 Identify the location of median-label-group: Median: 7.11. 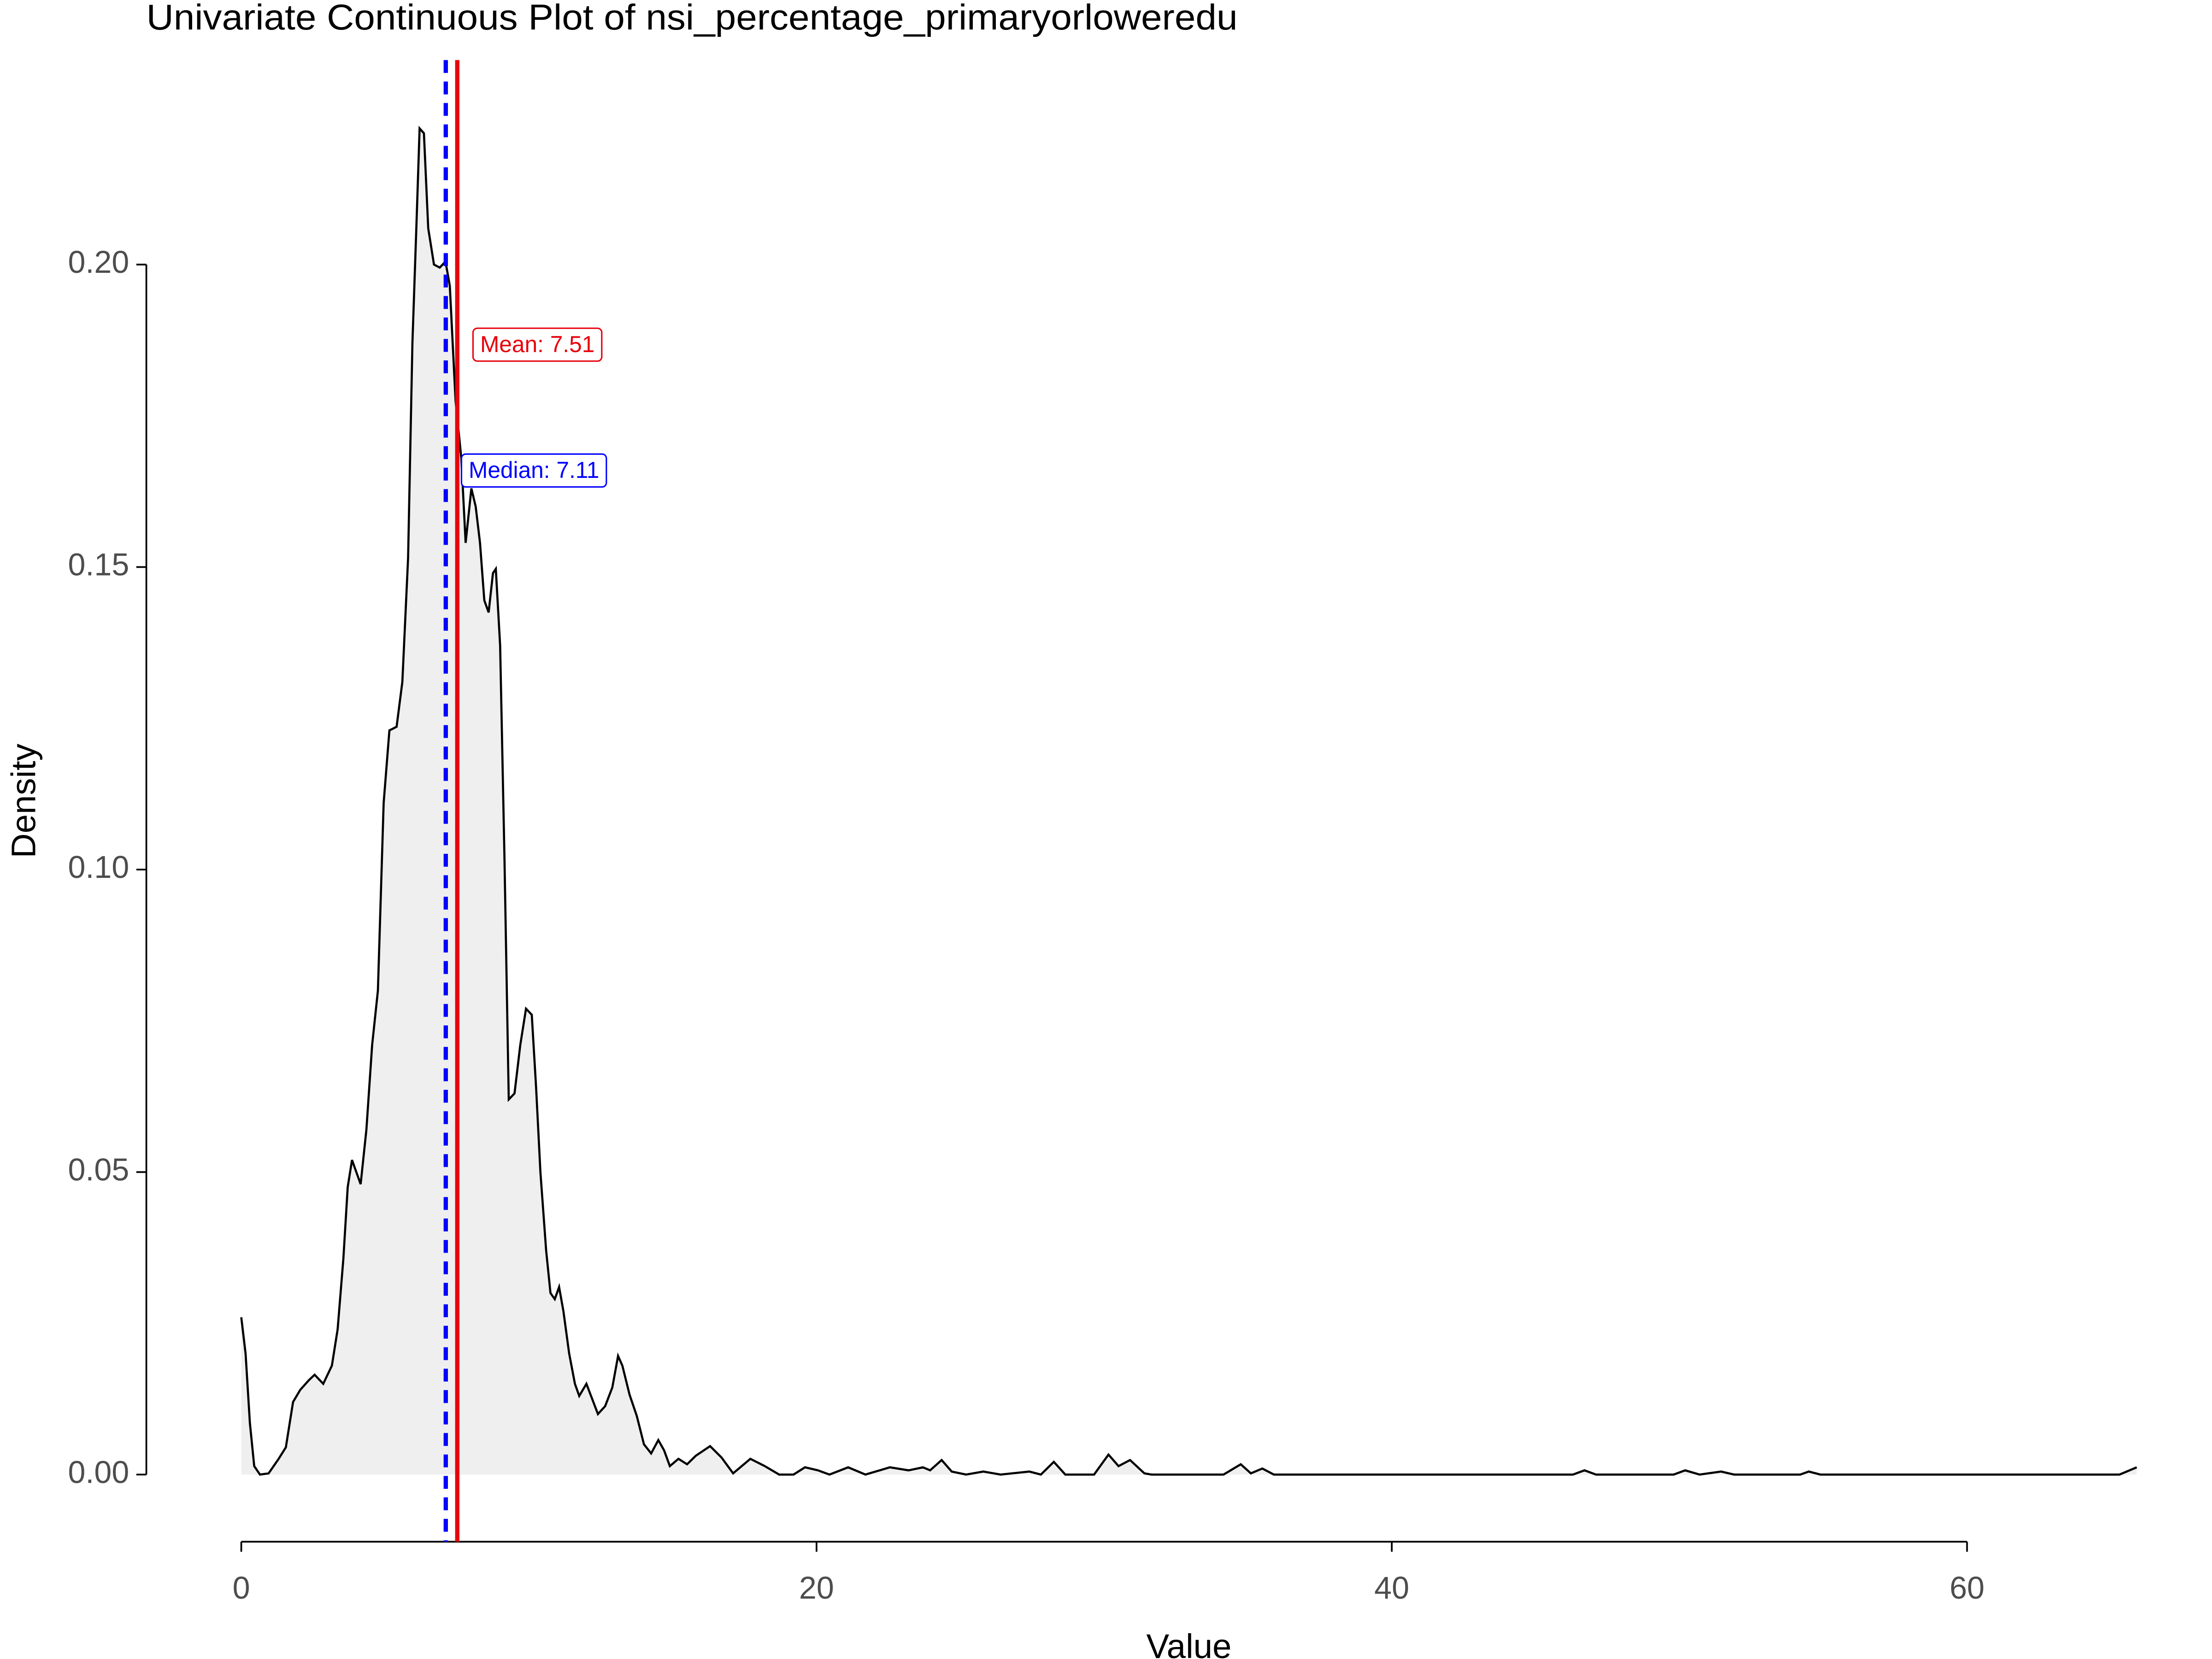
(533, 470).